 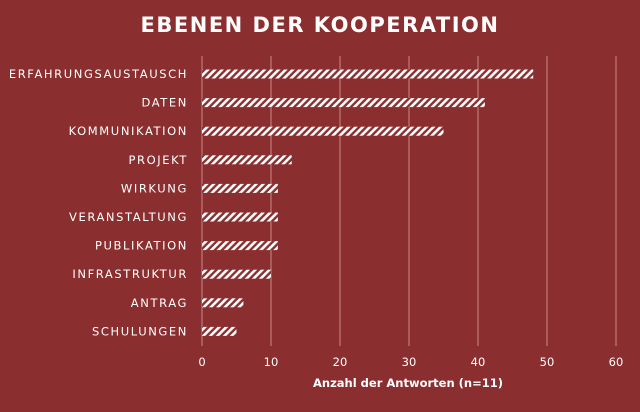 I want to click on category-label: DATEN, so click(x=164, y=103).